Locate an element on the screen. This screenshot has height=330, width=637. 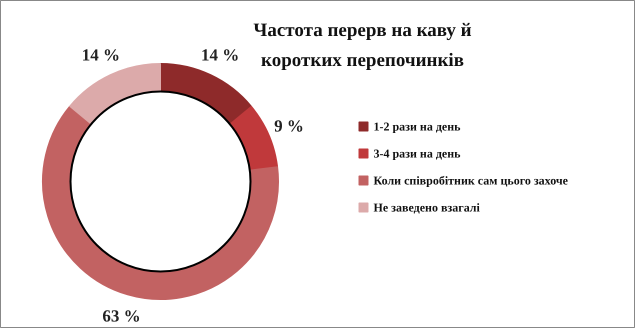
data-label: 9 % is located at coordinates (289, 126).